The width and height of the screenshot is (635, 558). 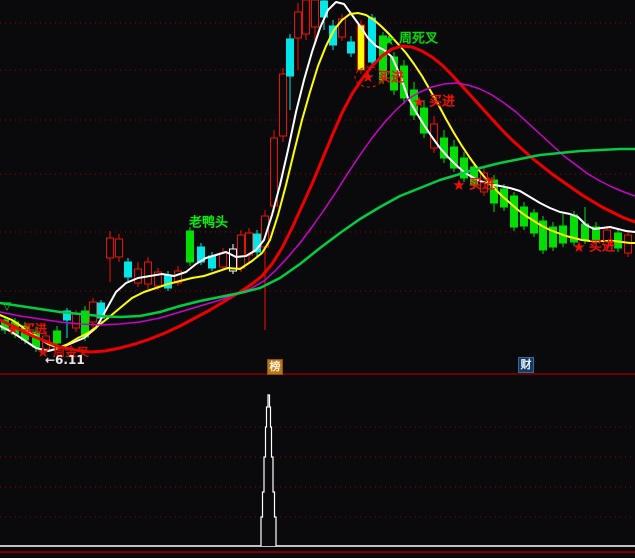 I want to click on signal-circle, so click(x=369, y=77).